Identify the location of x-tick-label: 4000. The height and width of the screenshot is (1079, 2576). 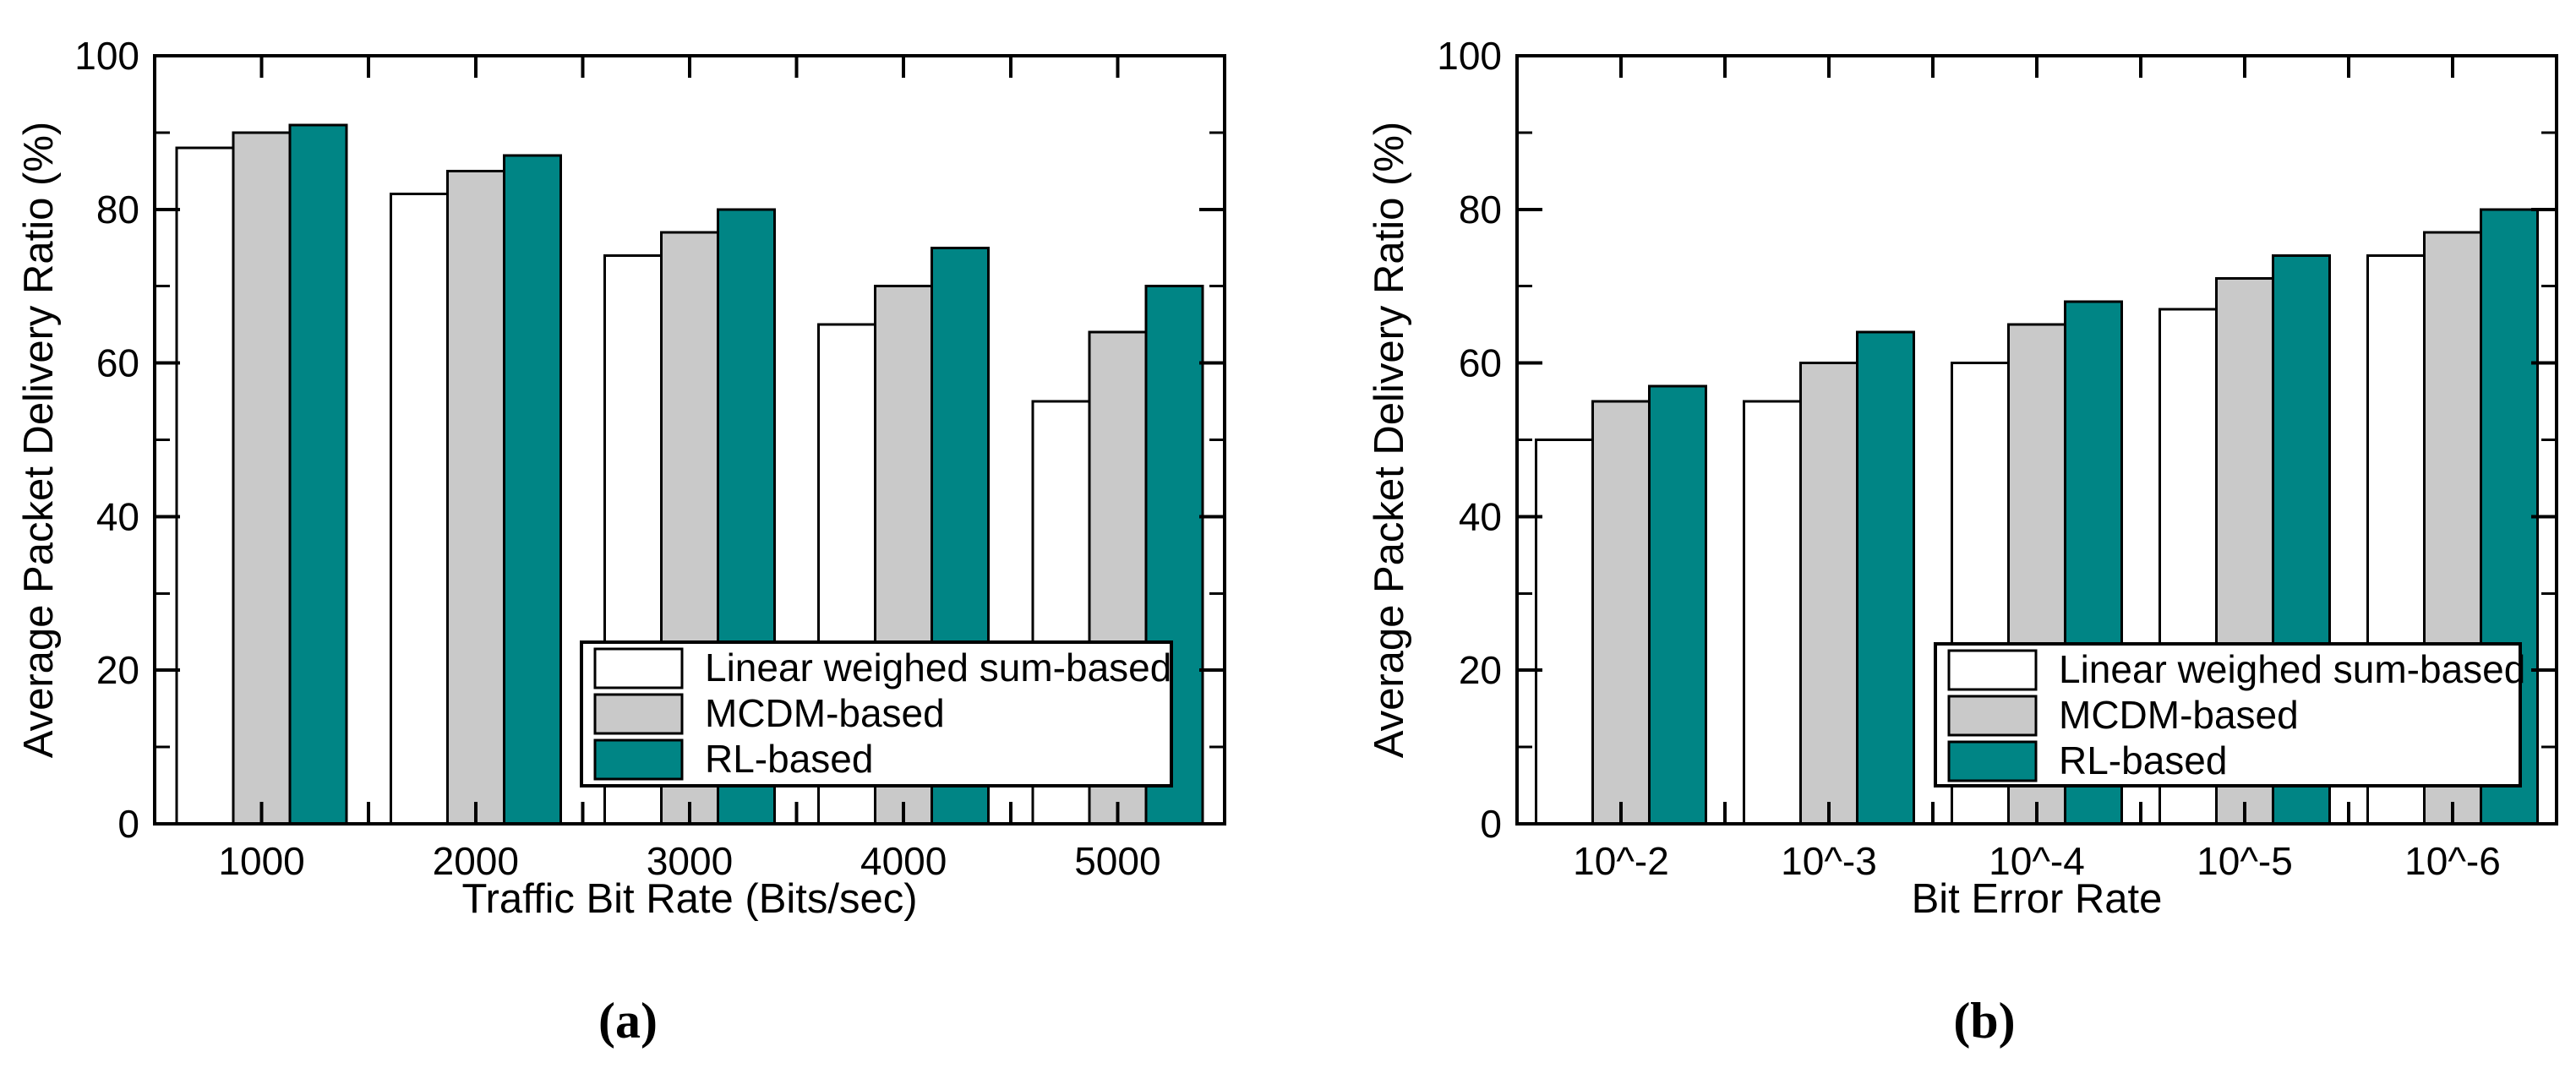
(903, 861).